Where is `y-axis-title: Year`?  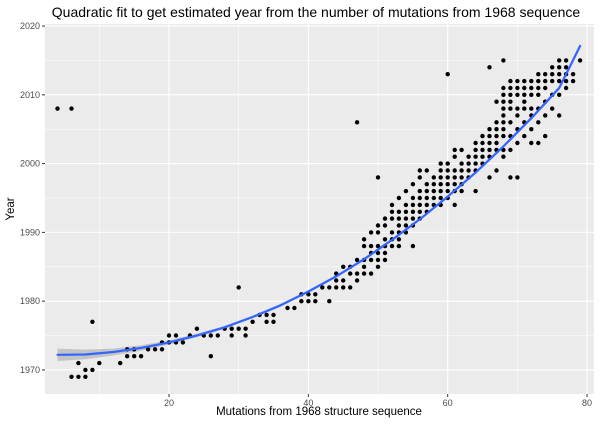 y-axis-title: Year is located at coordinates (11, 208).